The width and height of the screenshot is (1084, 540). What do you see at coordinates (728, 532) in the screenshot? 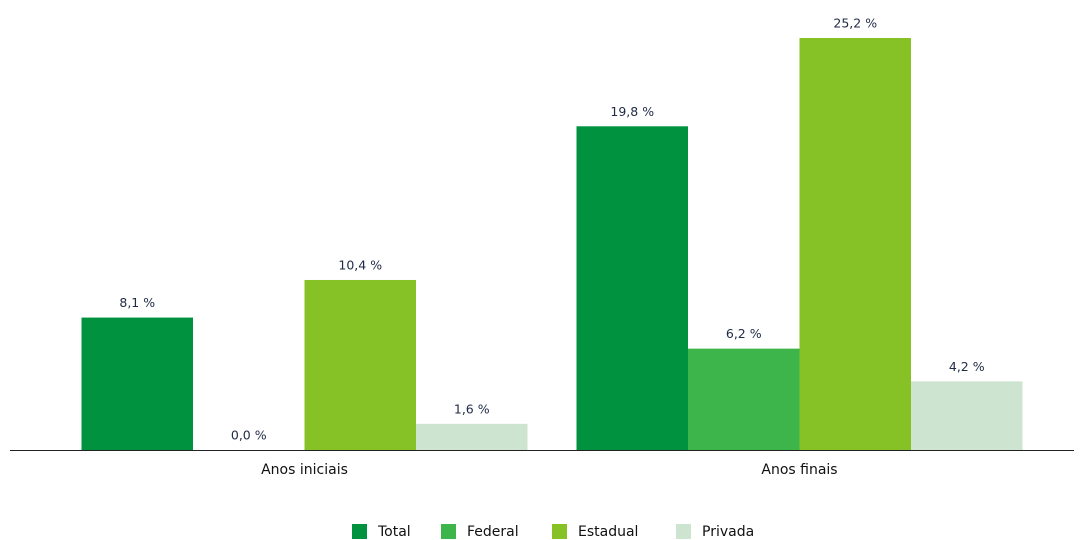
I see `legend-label: Privada` at bounding box center [728, 532].